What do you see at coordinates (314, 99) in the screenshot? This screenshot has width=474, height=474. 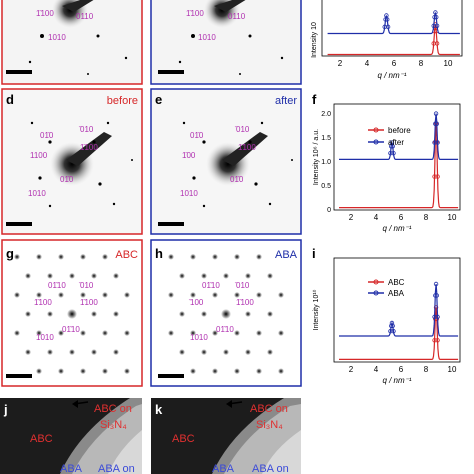 I see `panel-letter: f` at bounding box center [314, 99].